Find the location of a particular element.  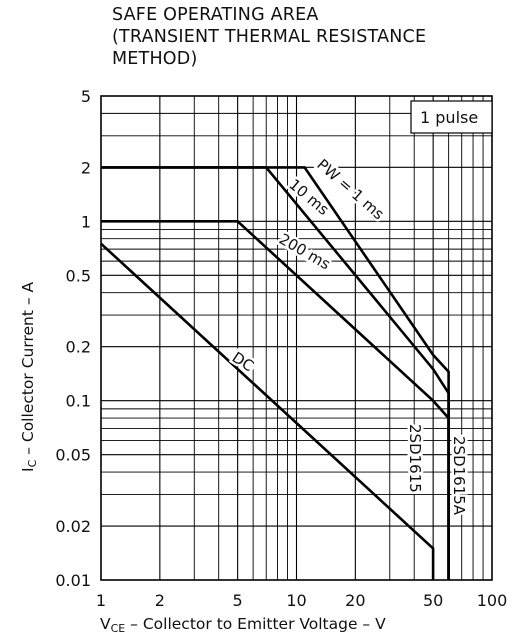

legend-box: 1 pulse is located at coordinates (451, 117).